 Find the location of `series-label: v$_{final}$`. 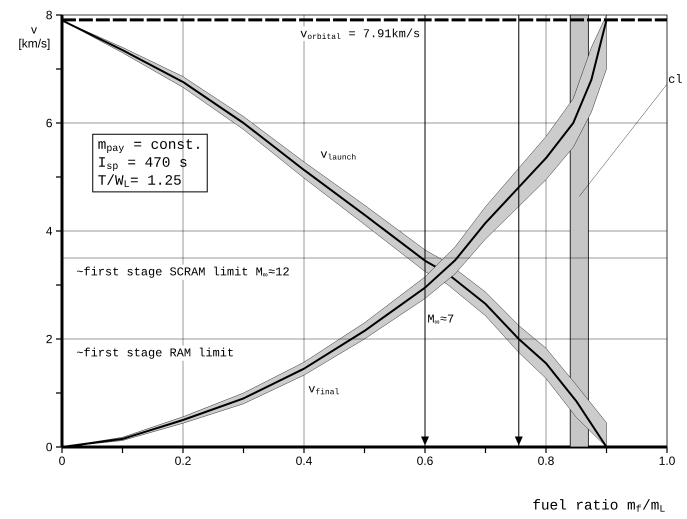

series-label: v$_{final}$ is located at coordinates (323, 390).